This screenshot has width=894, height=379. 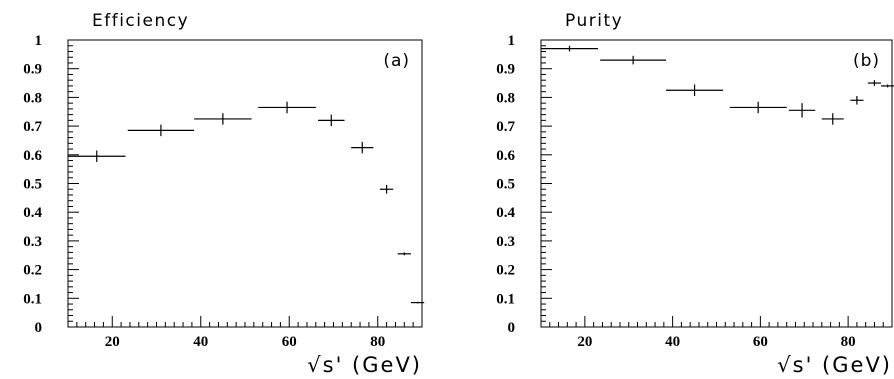 I want to click on panel-label: (b), so click(x=866, y=61).